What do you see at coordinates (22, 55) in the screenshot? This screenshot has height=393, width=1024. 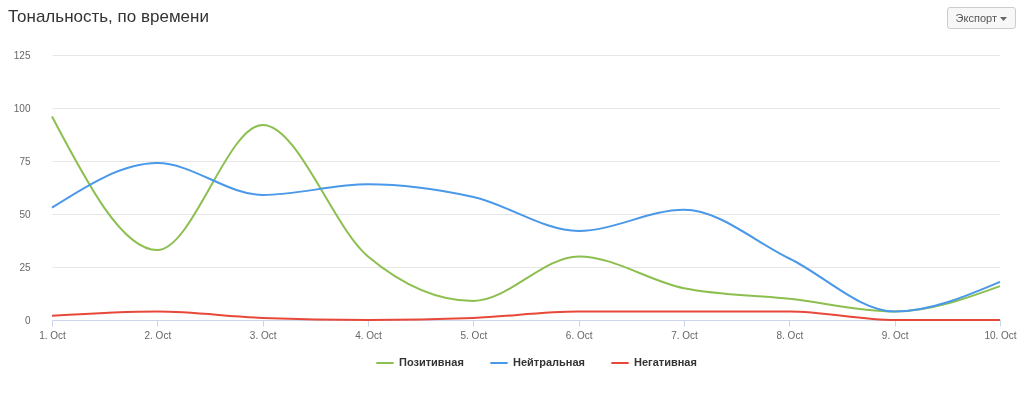 I see `y-tick-label: 125` at bounding box center [22, 55].